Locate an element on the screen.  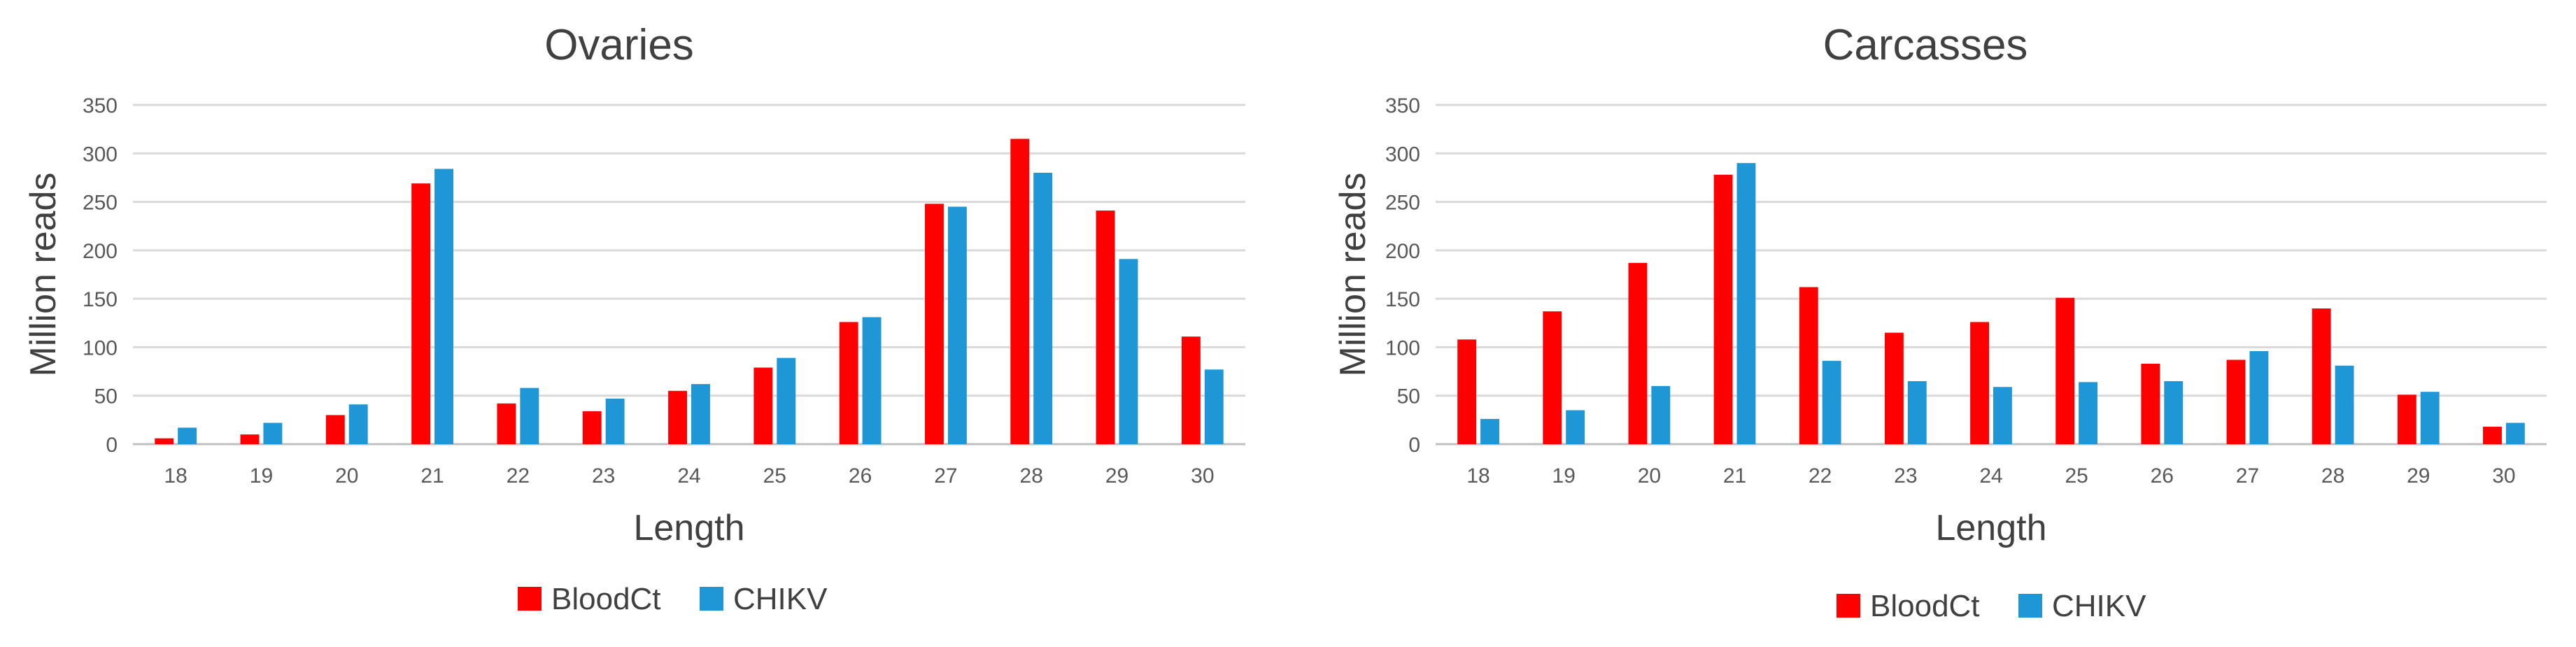
x-tick-label: 25 is located at coordinates (774, 476).